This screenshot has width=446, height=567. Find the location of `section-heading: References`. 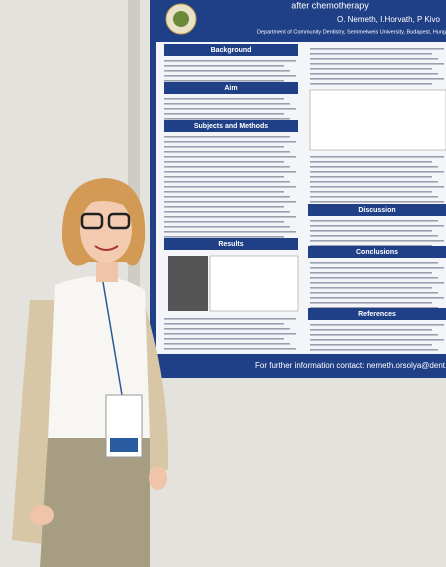

section-heading: References is located at coordinates (377, 314).